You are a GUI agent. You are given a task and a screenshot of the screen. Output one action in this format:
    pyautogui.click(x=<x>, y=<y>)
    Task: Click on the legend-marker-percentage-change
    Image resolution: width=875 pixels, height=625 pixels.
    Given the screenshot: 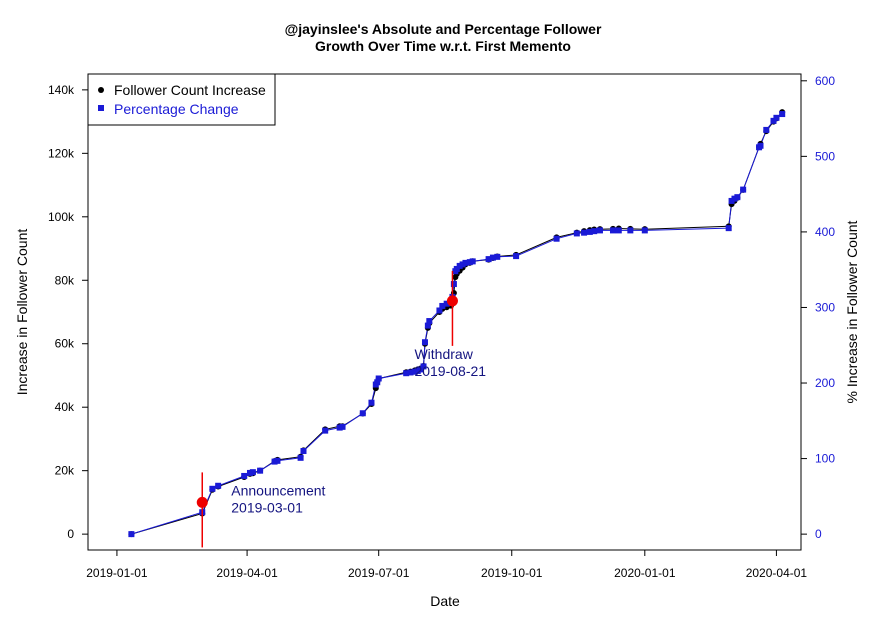 What is the action you would take?
    pyautogui.click(x=101, y=108)
    